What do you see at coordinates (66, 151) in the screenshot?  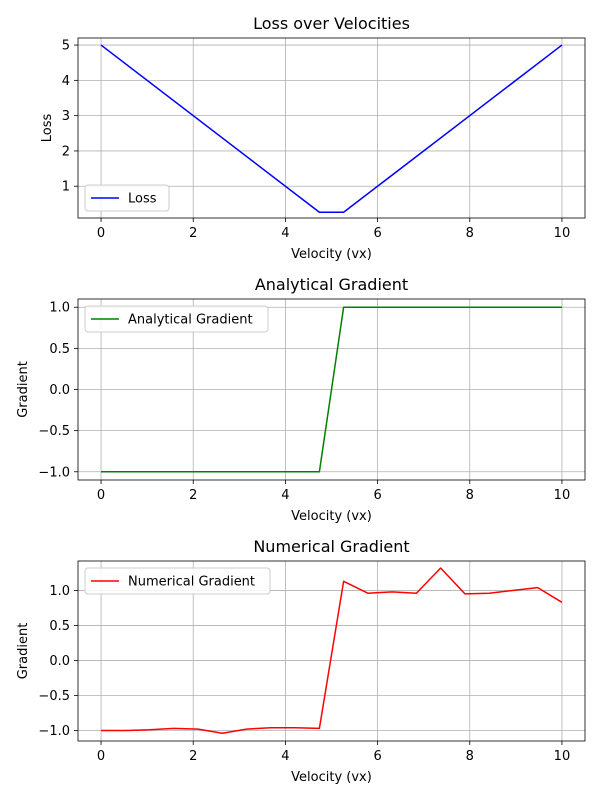 I see `y-tick-label: 2` at bounding box center [66, 151].